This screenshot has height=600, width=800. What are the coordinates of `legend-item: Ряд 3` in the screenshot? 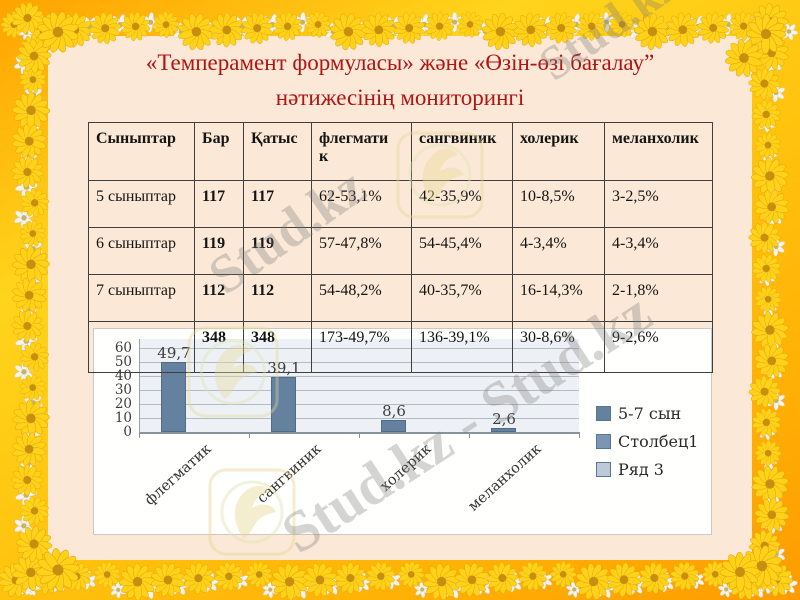 It's located at (647, 469).